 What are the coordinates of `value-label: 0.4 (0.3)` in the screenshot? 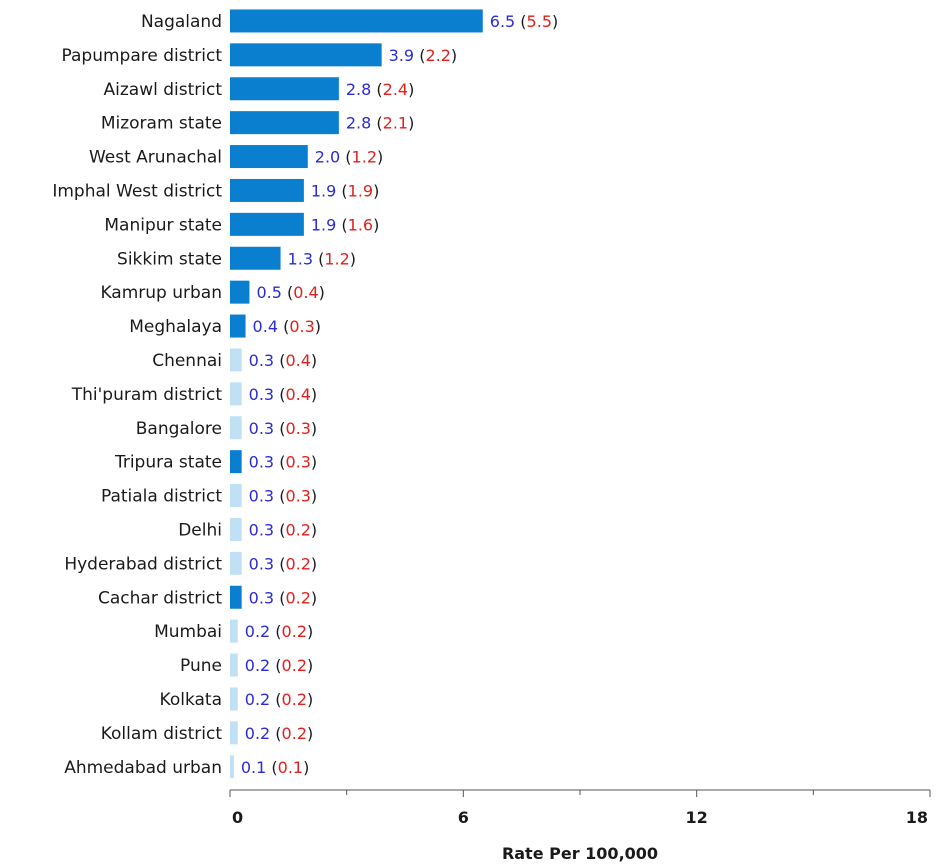 It's located at (287, 326).